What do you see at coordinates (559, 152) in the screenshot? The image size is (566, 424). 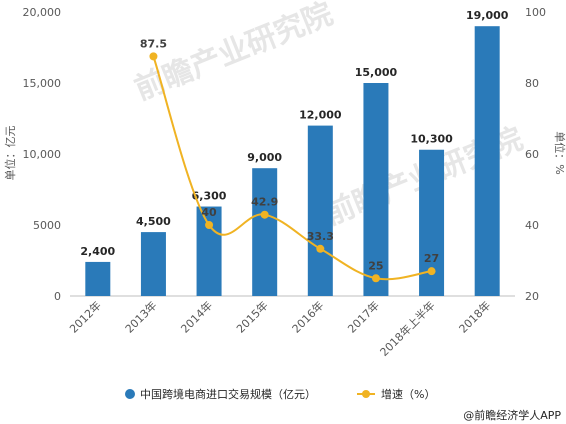 I see `right-axis-title: 单位：%` at bounding box center [559, 152].